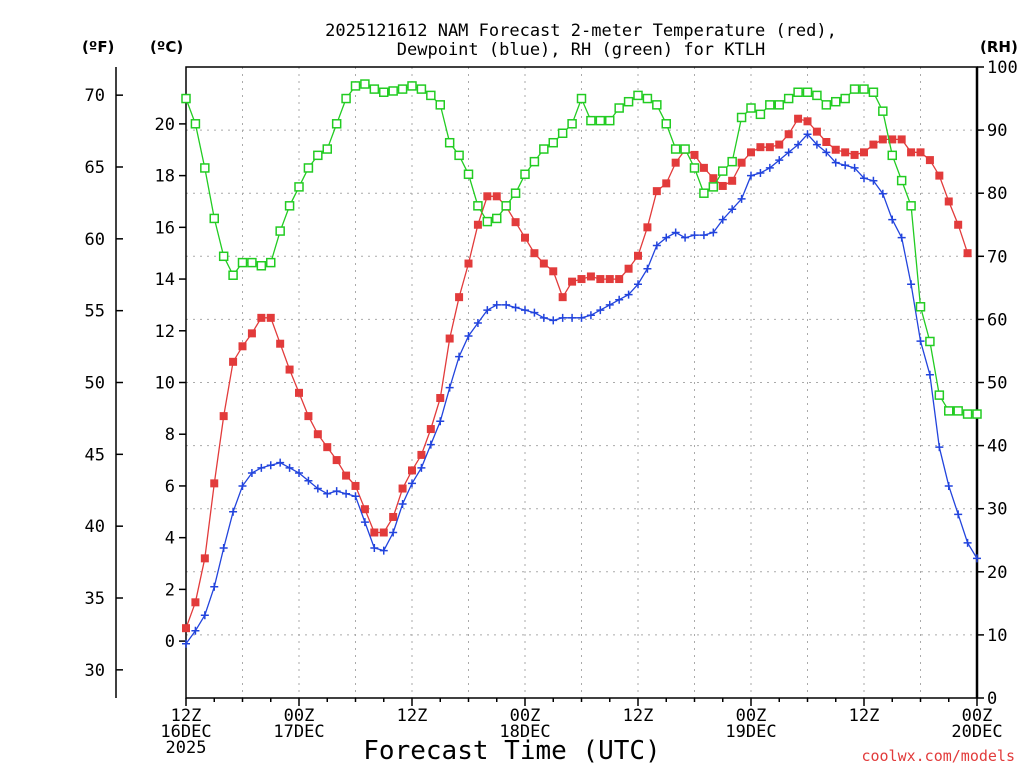 Image resolution: width=1024 pixels, height=768 pixels. I want to click on x-tick-label: 19DEC, so click(750, 732).